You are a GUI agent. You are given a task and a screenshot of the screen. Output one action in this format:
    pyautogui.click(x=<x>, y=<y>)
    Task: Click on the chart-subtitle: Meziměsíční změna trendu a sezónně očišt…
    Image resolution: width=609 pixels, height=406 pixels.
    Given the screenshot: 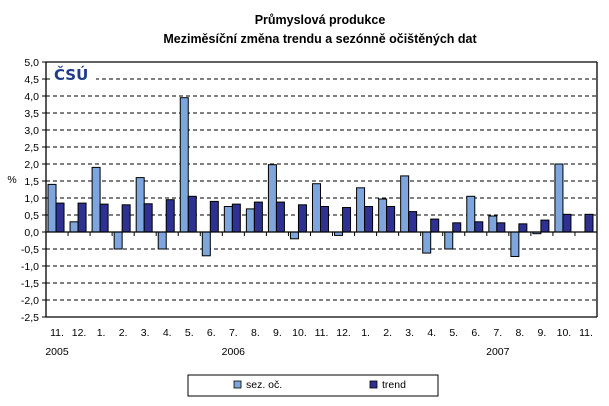 What is the action you would take?
    pyautogui.click(x=320, y=39)
    